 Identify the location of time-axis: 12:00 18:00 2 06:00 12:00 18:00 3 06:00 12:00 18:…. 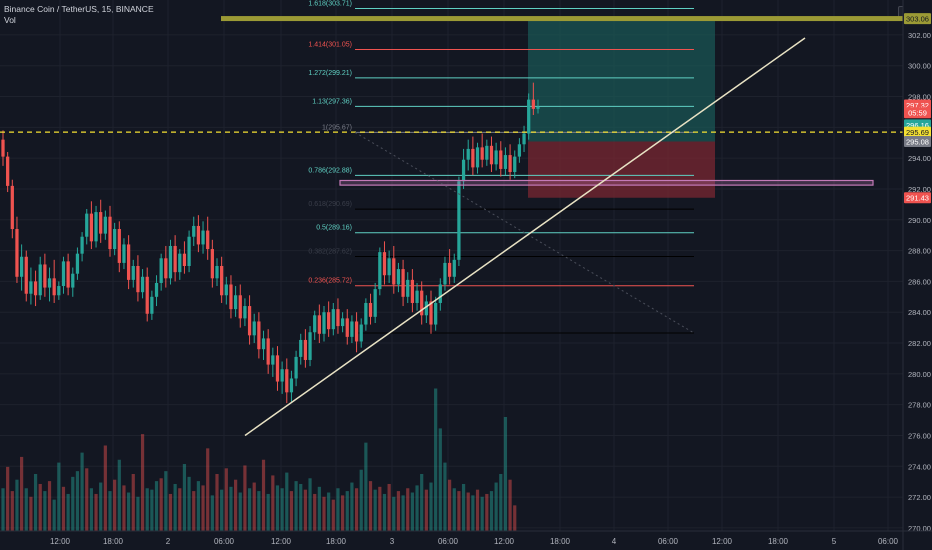
(466, 538).